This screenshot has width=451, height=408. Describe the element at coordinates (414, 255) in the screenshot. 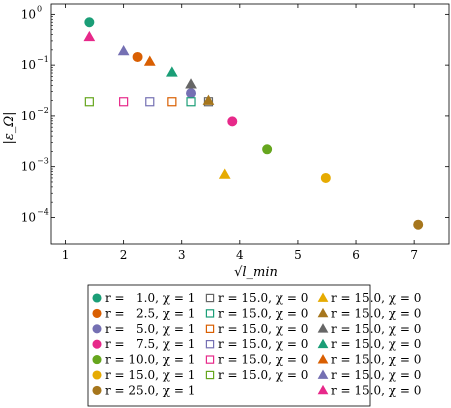

I see `x-tick-label: 7` at that location.